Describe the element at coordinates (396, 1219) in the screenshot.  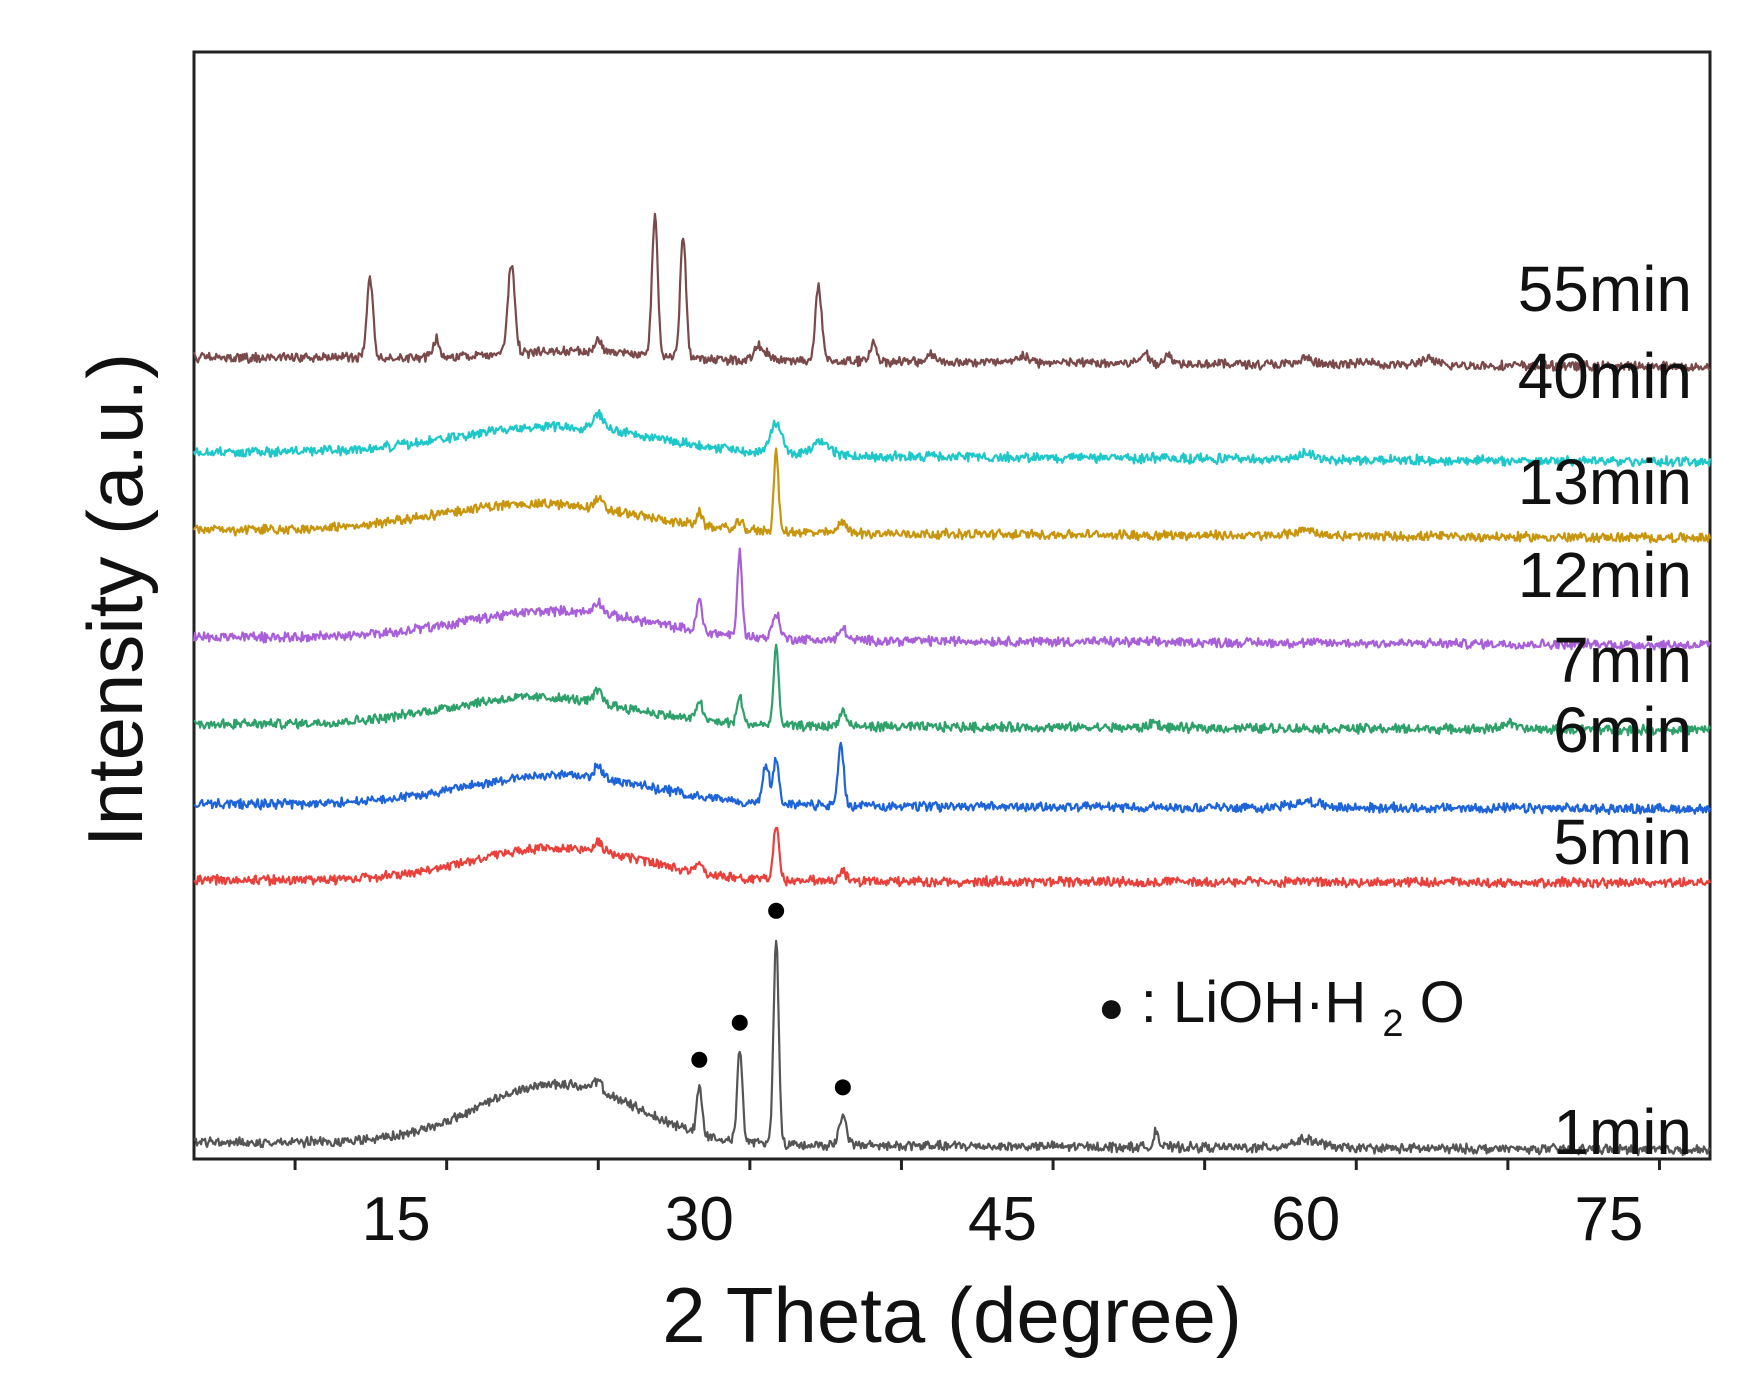
I see `x-tick-label: 15` at that location.